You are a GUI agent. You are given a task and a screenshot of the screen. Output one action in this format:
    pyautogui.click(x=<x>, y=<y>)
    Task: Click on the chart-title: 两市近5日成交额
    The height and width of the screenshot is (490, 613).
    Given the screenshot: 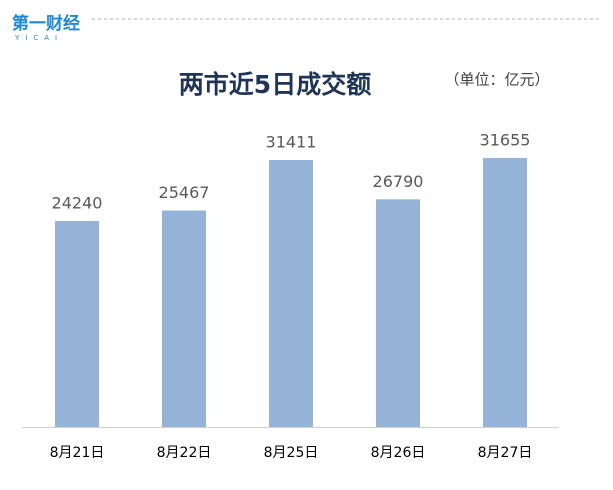 What is the action you would take?
    pyautogui.click(x=275, y=84)
    